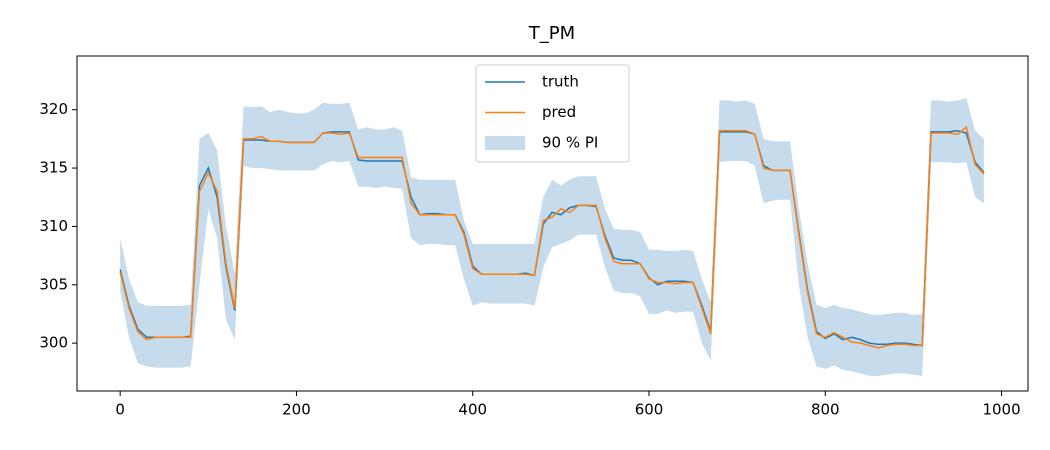  I want to click on legend-label: 90 % PI, so click(570, 143).